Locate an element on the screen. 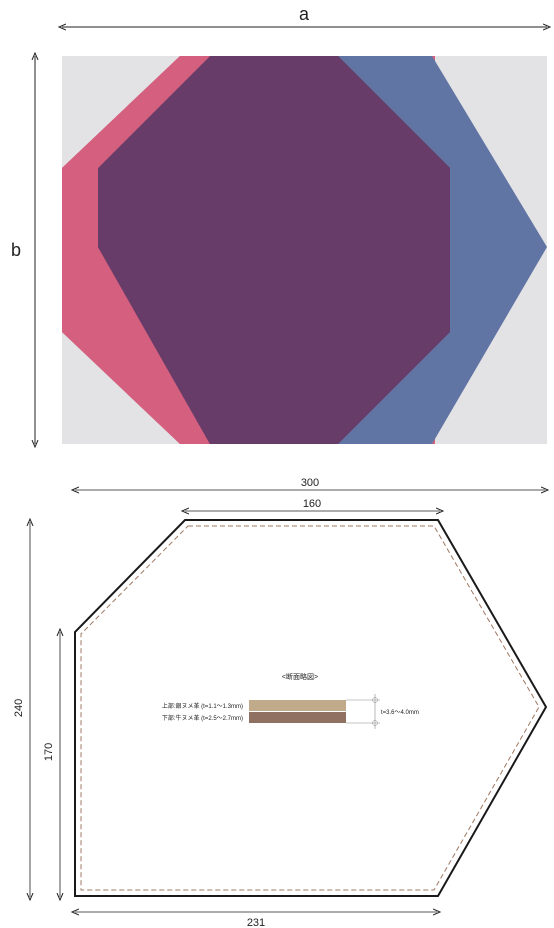  dimension-label-240: 240 is located at coordinates (19, 708).